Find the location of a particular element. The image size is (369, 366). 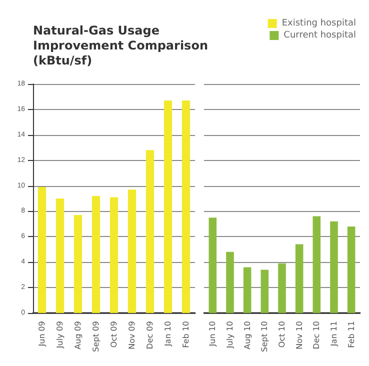

x-tick-label: July 10 is located at coordinates (230, 335).